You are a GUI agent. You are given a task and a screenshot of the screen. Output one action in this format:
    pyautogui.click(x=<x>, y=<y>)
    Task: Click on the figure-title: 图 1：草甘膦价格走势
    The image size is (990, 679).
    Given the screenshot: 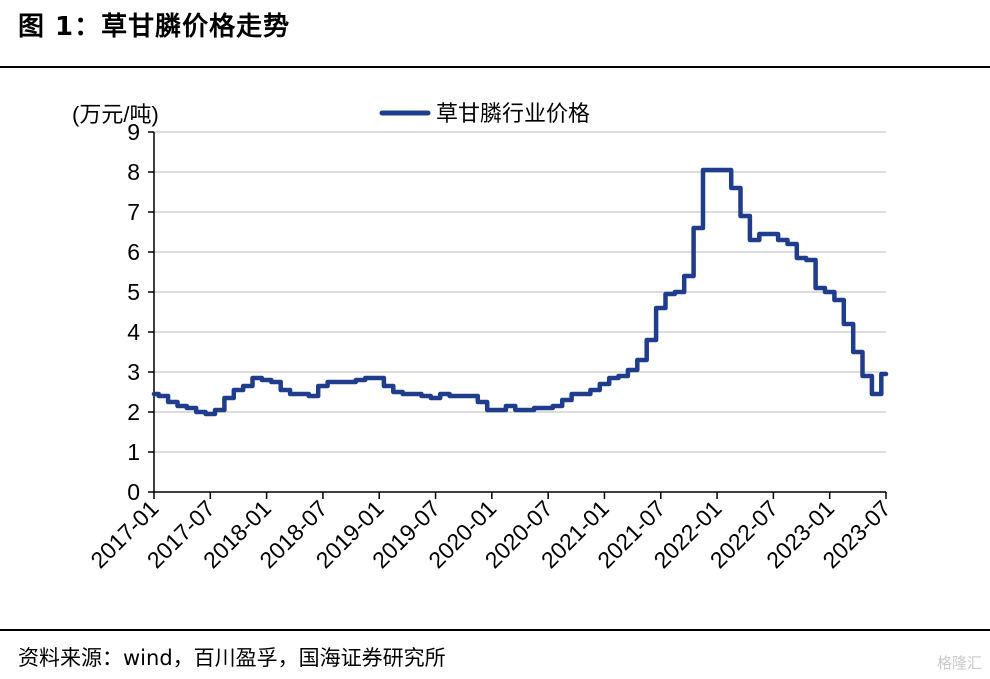 What is the action you would take?
    pyautogui.click(x=154, y=27)
    